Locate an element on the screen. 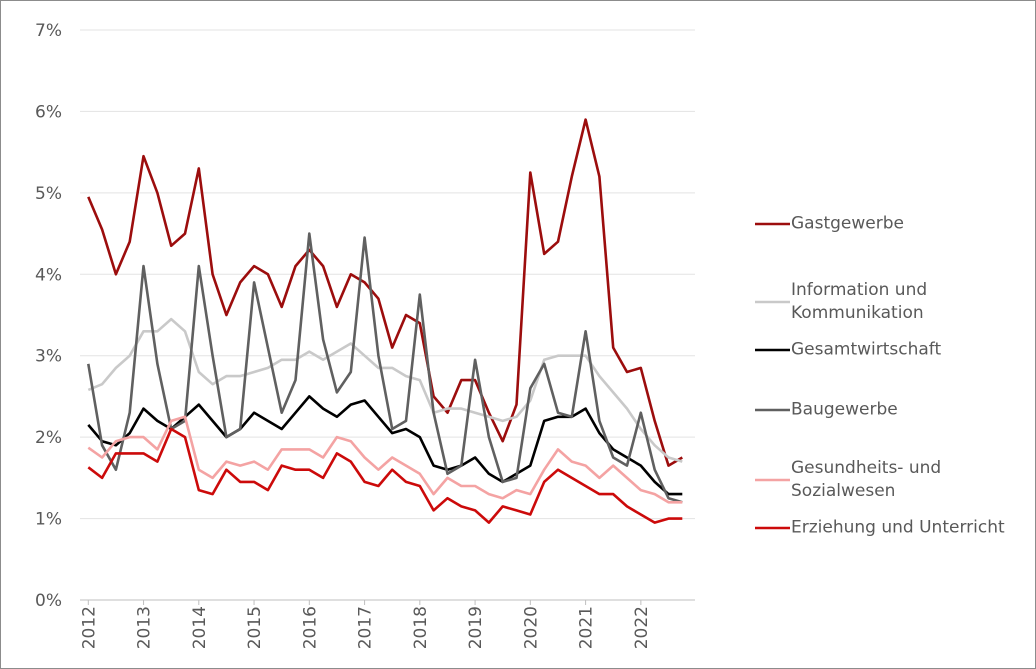 The height and width of the screenshot is (669, 1036). legend-label: Baugewerbe is located at coordinates (844, 409).